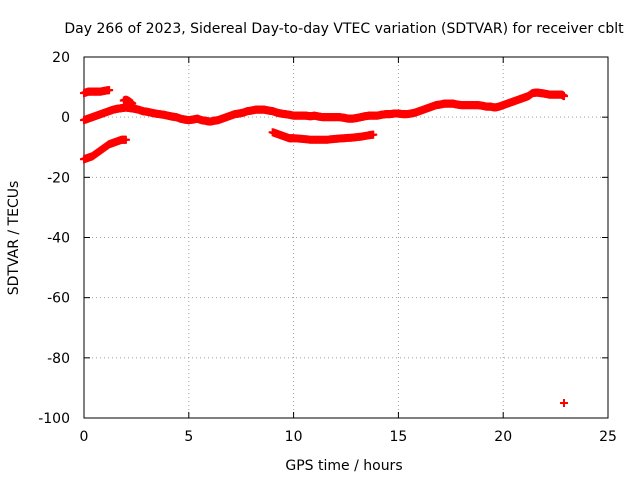 Image resolution: width=640 pixels, height=480 pixels. What do you see at coordinates (323, 136) in the screenshot?
I see `series-mid-negative-arc` at bounding box center [323, 136].